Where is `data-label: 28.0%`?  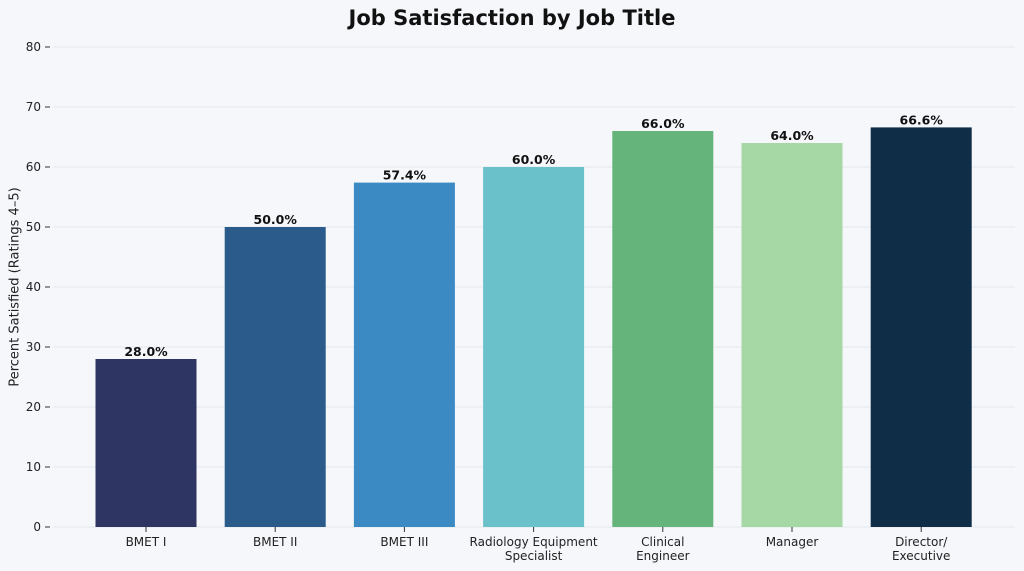
data-label: 28.0% is located at coordinates (146, 351).